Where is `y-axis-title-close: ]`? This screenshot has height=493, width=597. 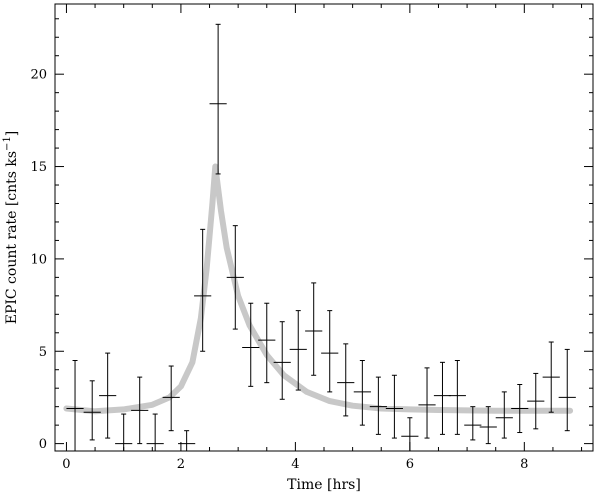 y-axis-title-close: ] is located at coordinates (12, 133).